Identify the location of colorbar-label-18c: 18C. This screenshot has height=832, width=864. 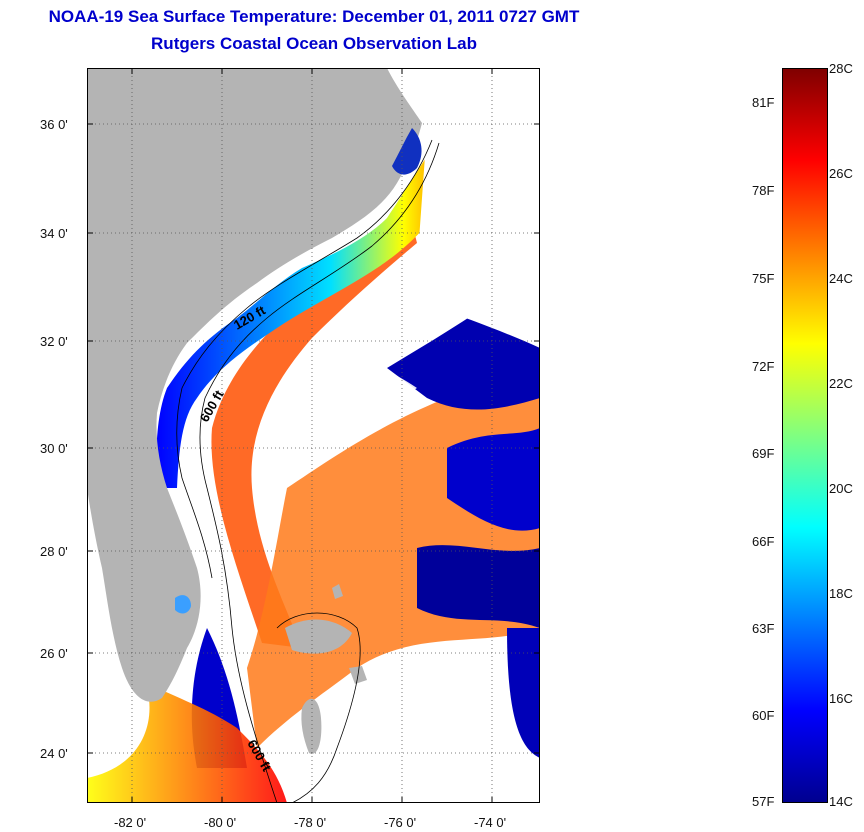
(841, 593).